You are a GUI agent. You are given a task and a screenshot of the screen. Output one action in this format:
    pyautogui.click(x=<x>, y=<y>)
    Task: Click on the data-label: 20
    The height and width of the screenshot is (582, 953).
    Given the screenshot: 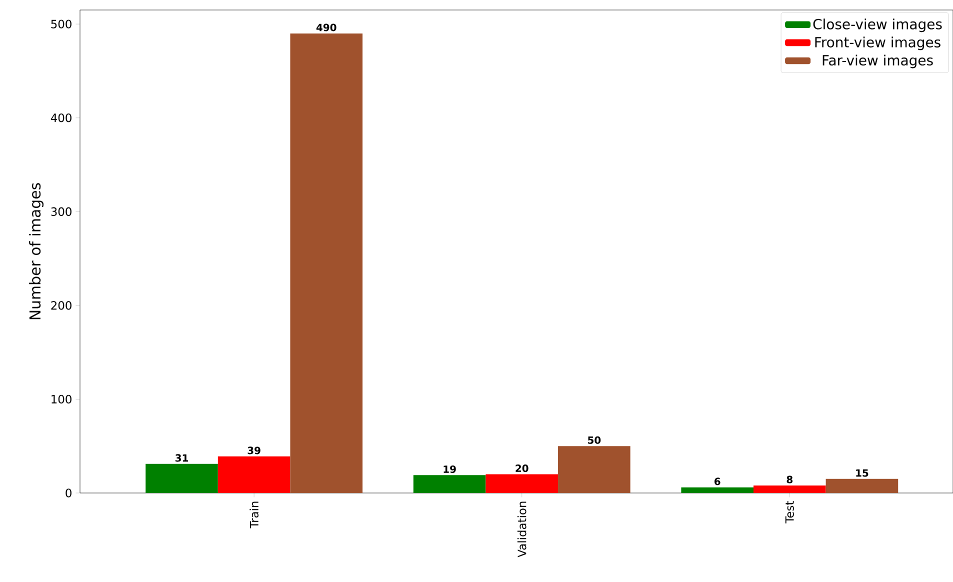 What is the action you would take?
    pyautogui.click(x=522, y=468)
    